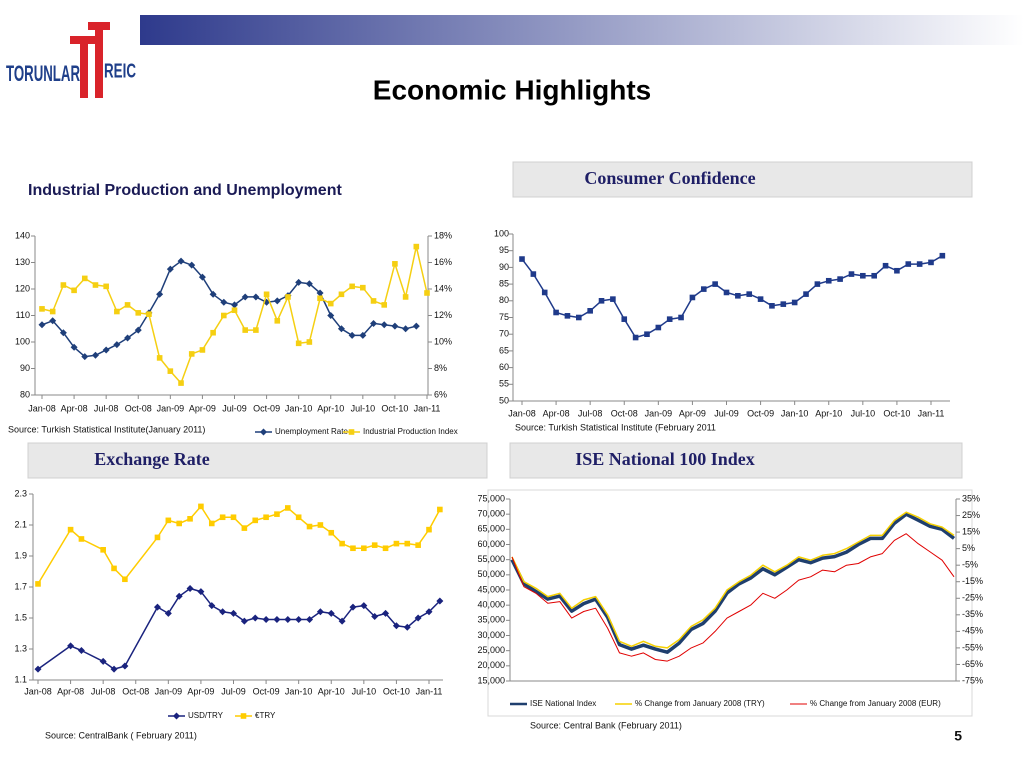 The image size is (1024, 768). I want to click on y-tick-label: 65,000, so click(491, 529).